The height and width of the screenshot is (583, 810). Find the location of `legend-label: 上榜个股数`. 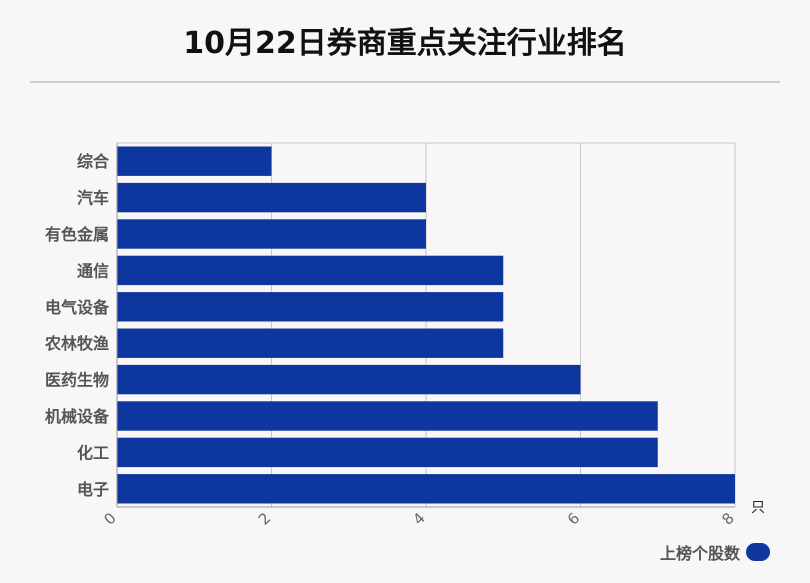

legend-label: 上榜个股数 is located at coordinates (699, 553).